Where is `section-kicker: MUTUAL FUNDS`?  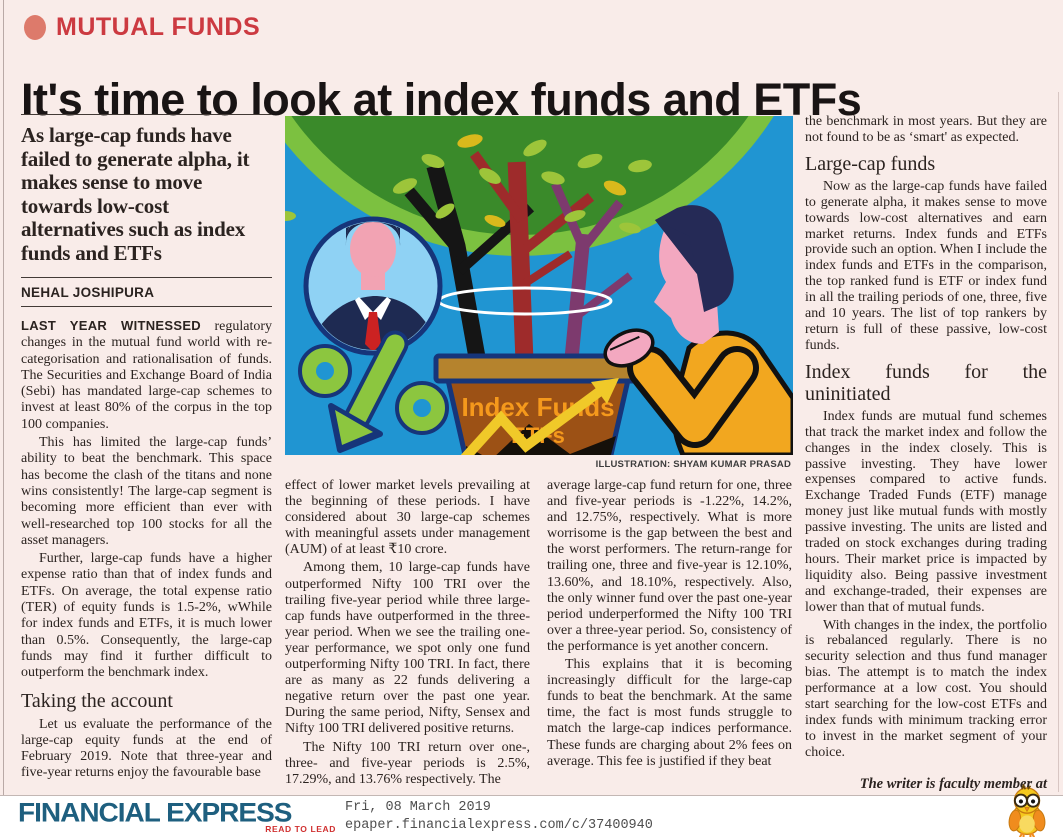 section-kicker: MUTUAL FUNDS is located at coordinates (142, 27).